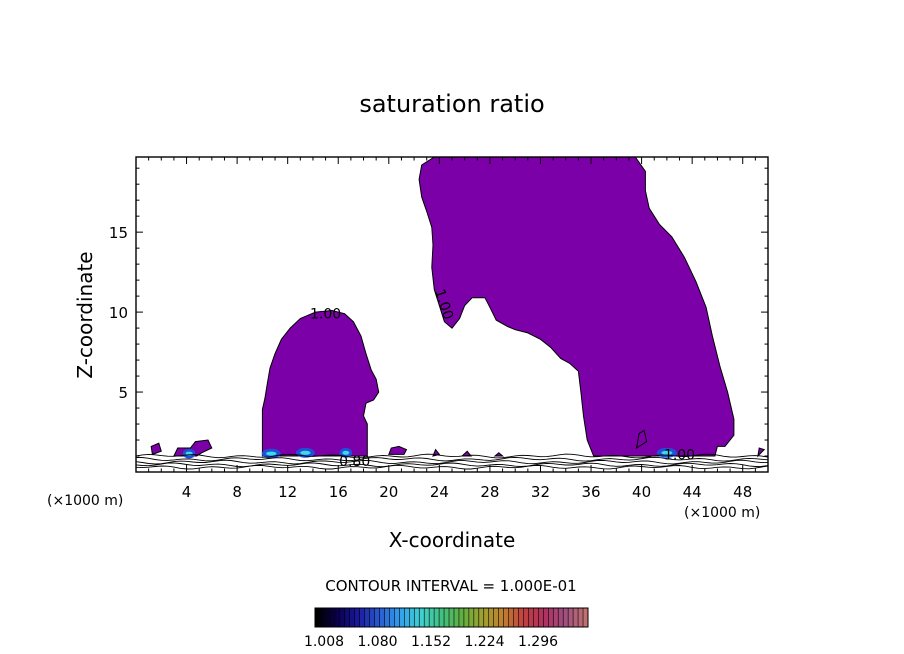 Image resolution: width=904 pixels, height=654 pixels. I want to click on x-tick-label: 40, so click(641, 492).